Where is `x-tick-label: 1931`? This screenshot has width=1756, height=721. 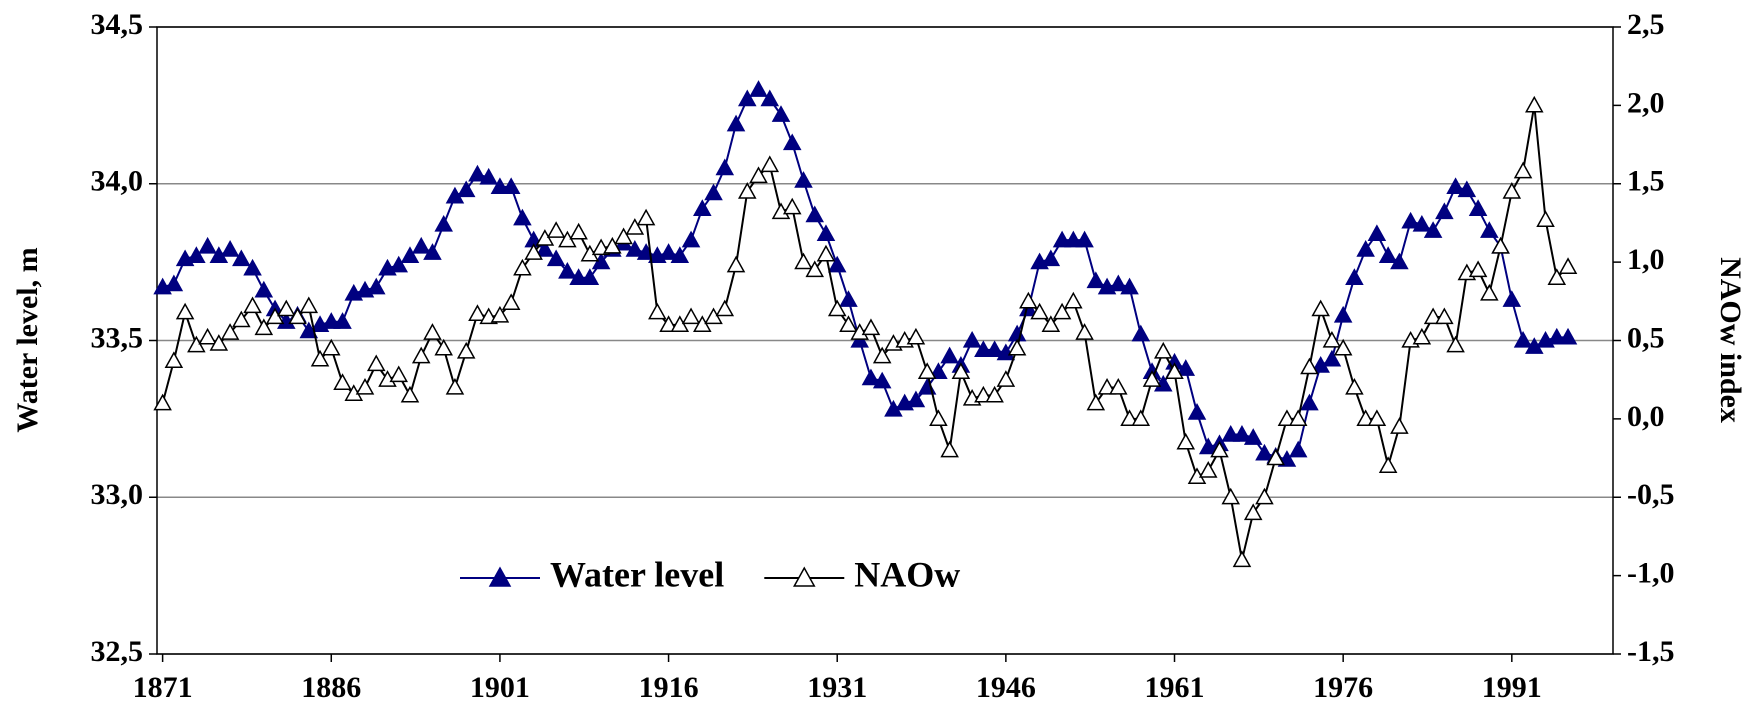
x-tick-label: 1931 is located at coordinates (837, 687).